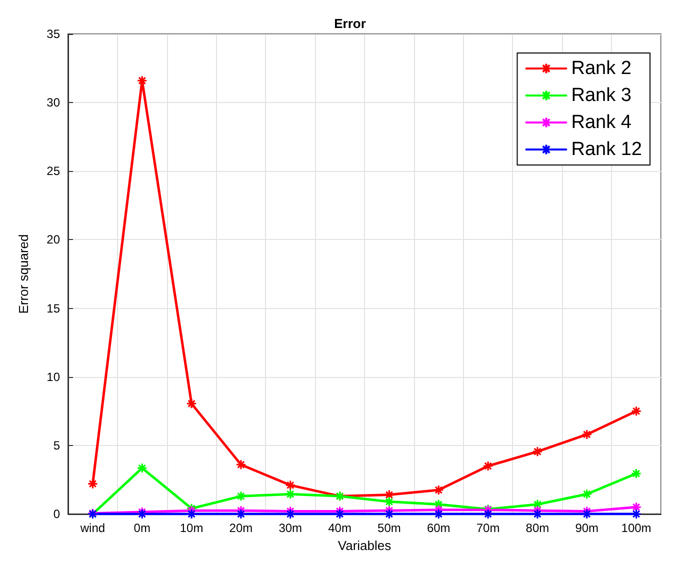 Image resolution: width=700 pixels, height=568 pixels. I want to click on legend-label: Rank 12, so click(606, 149).